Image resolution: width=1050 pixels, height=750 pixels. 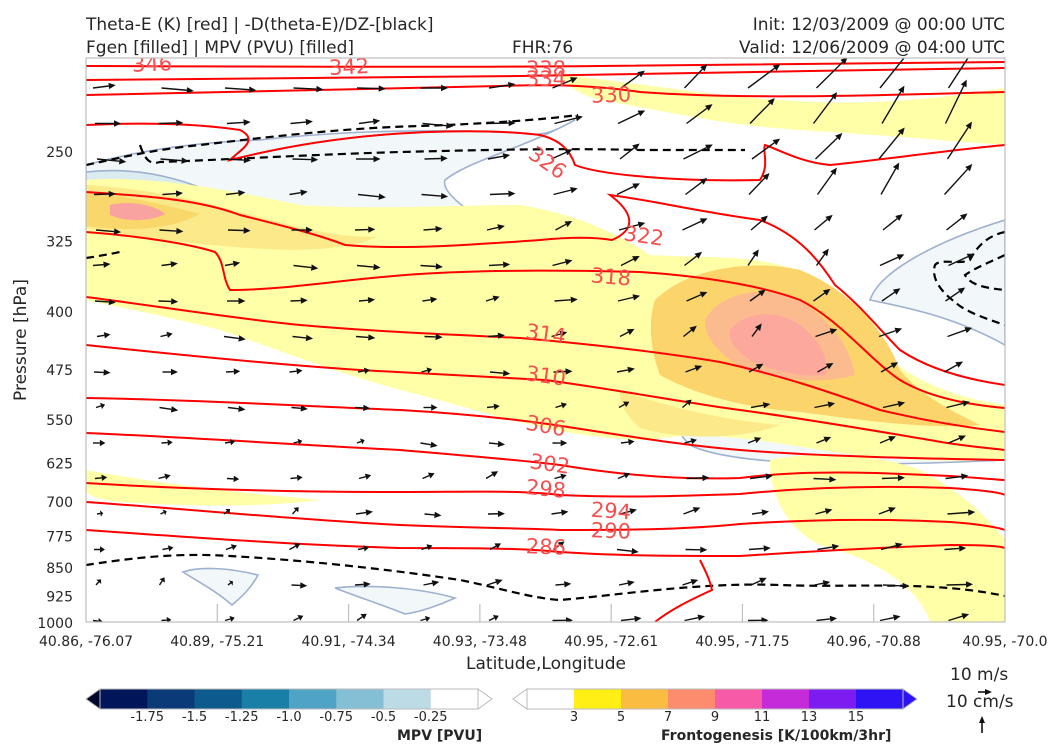 I want to click on contour-label: 314, so click(x=545, y=333).